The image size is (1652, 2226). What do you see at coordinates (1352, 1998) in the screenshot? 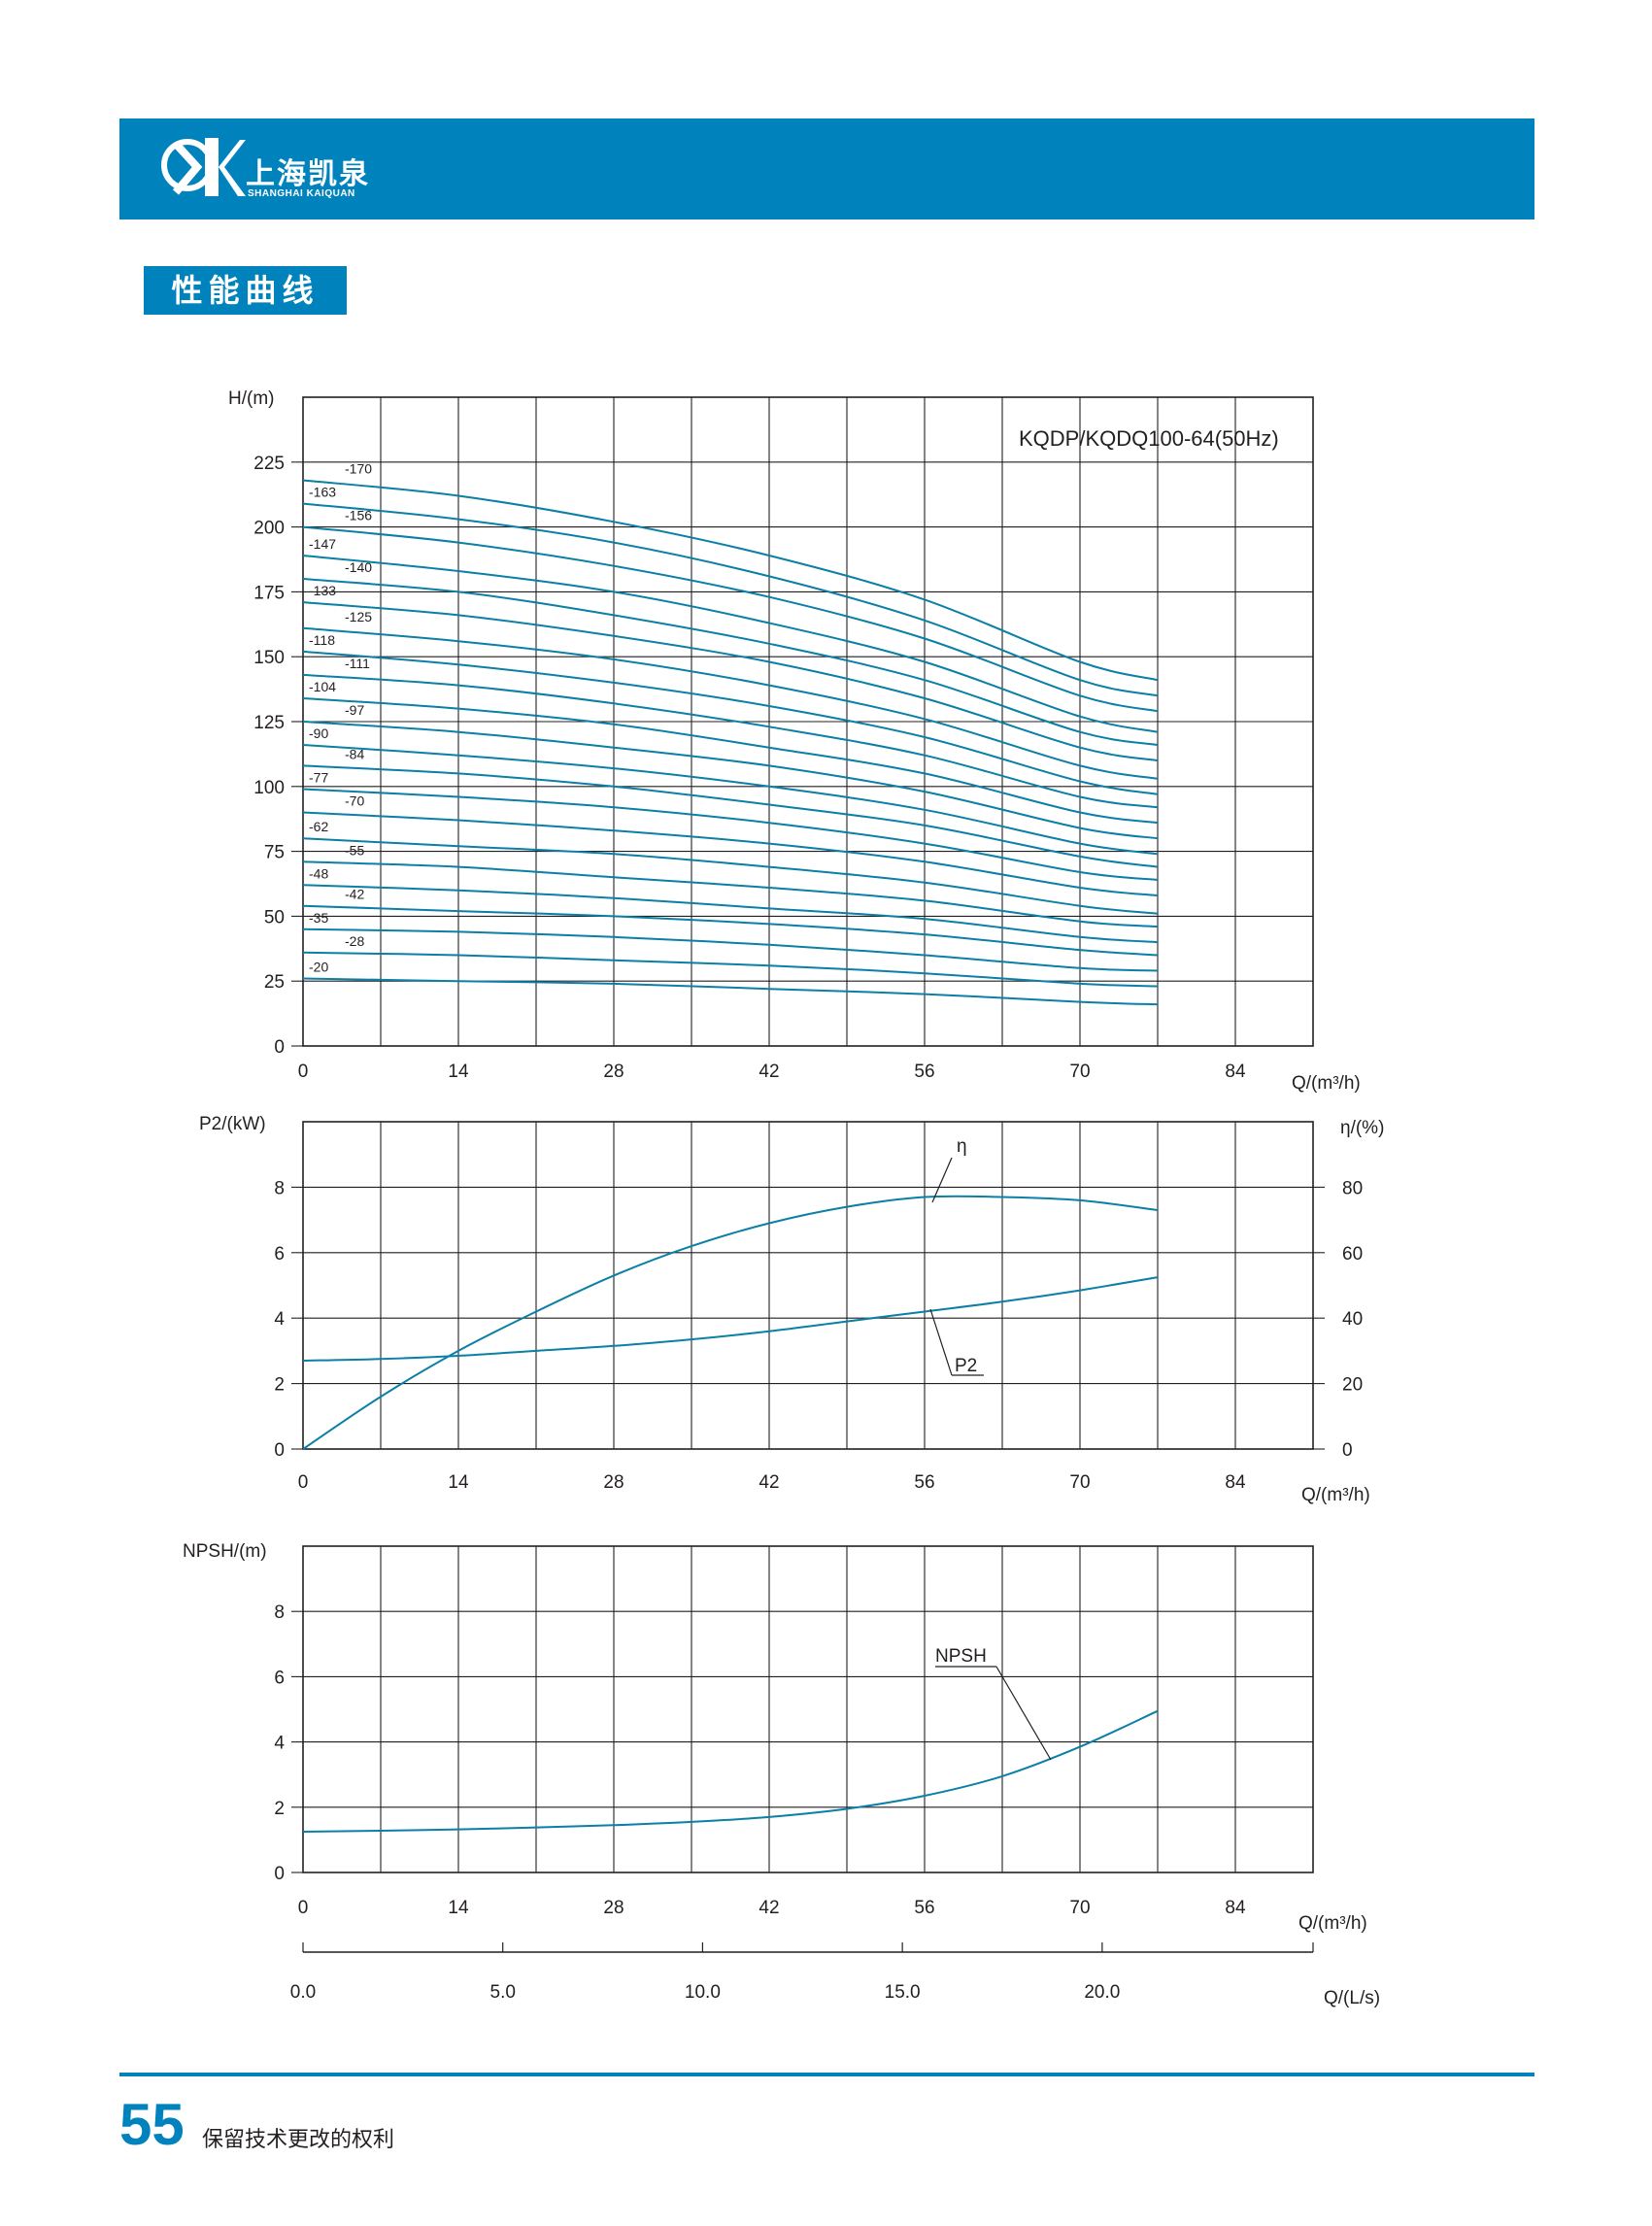
I see `flow-ls-axis-label: Q/(L/s)` at bounding box center [1352, 1998].